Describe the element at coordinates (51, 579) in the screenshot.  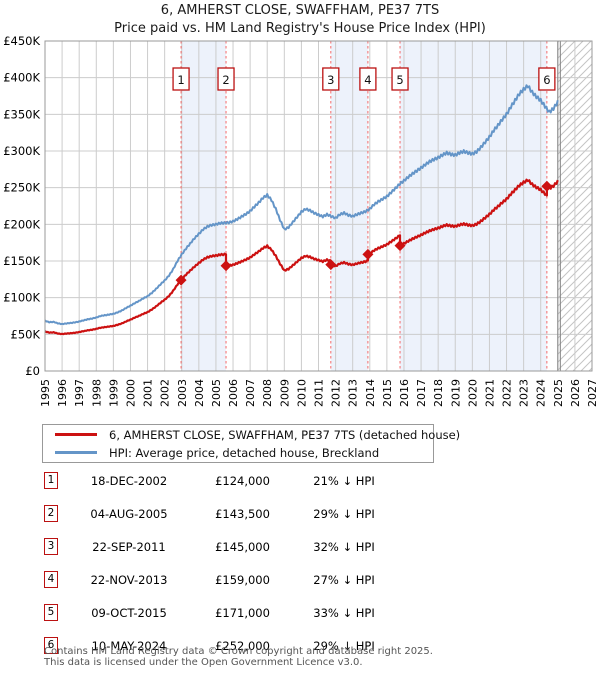
I see `sale-number-badge: 4` at that location.